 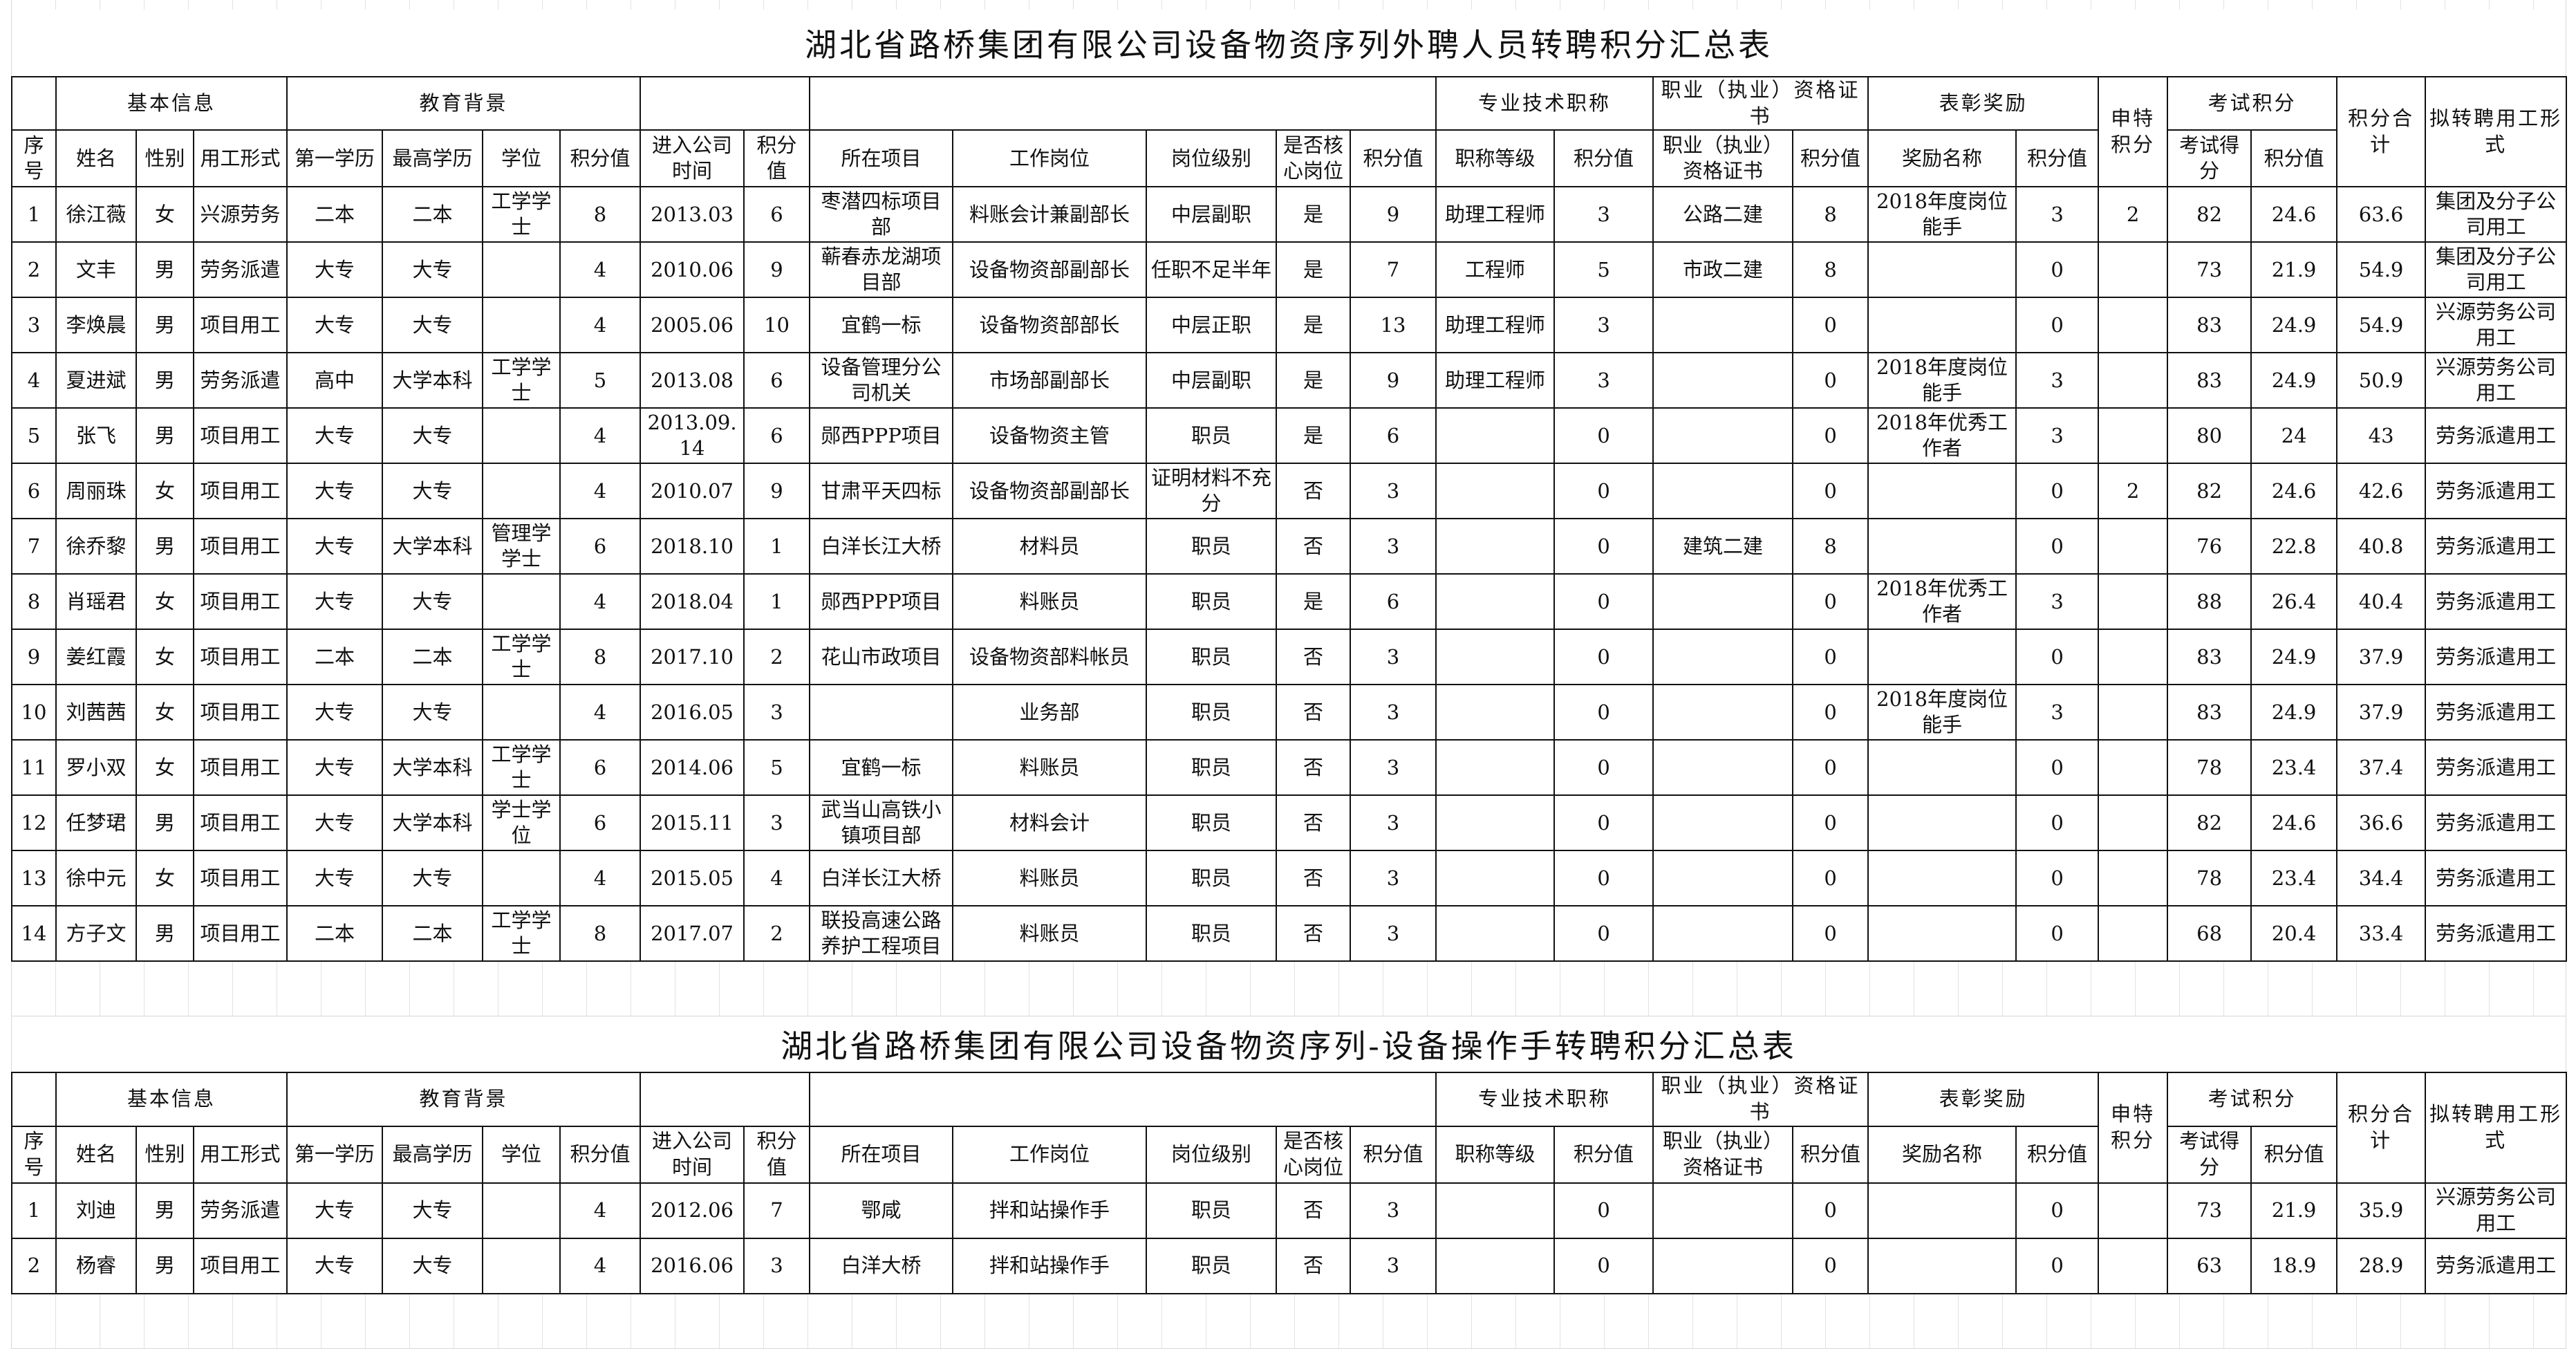 What do you see at coordinates (2381, 325) in the screenshot?
I see `table-cell: 54.9` at bounding box center [2381, 325].